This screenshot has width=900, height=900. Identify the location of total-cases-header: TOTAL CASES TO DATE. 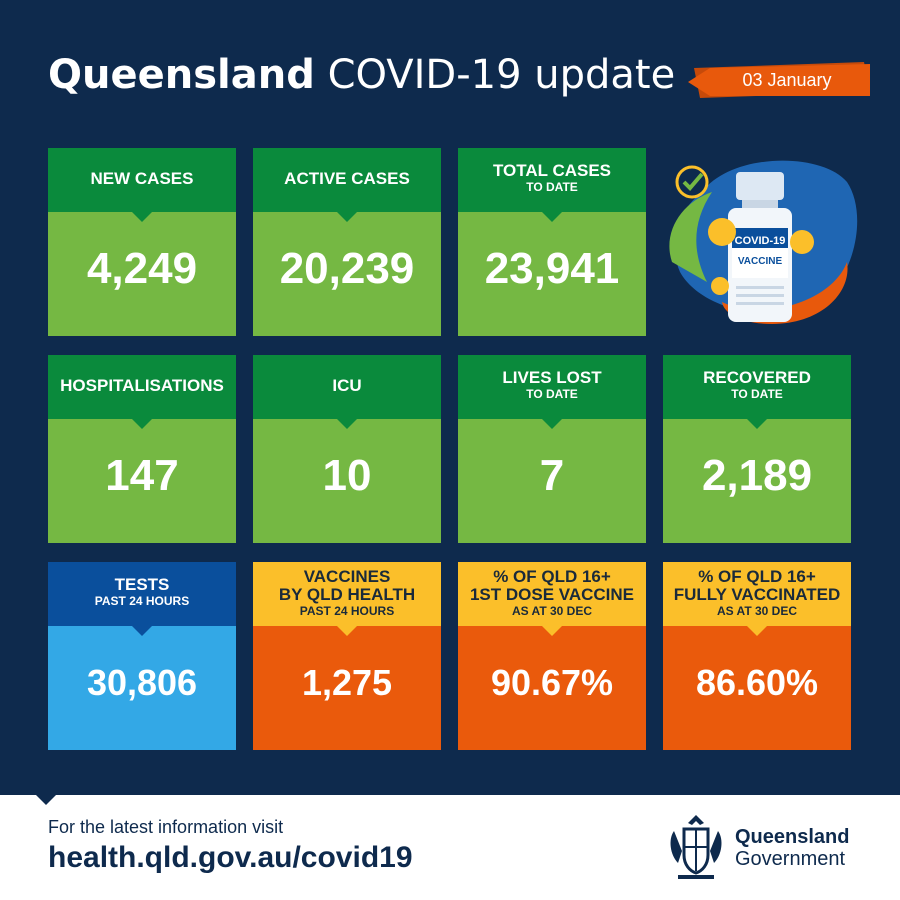
(552, 180).